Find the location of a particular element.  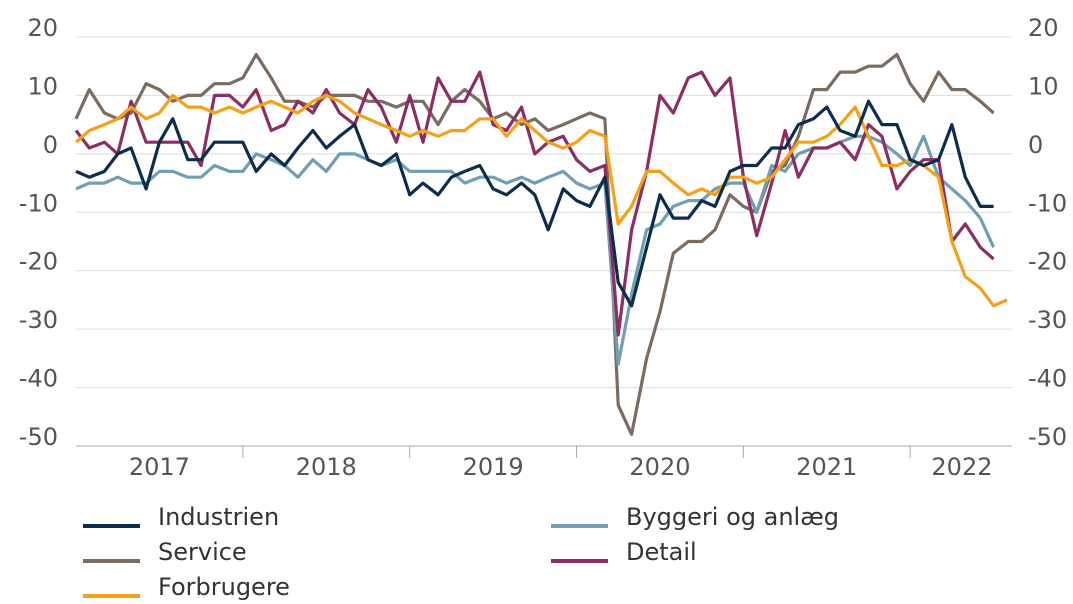

y2-tick-label: -10 is located at coordinates (1047, 203).